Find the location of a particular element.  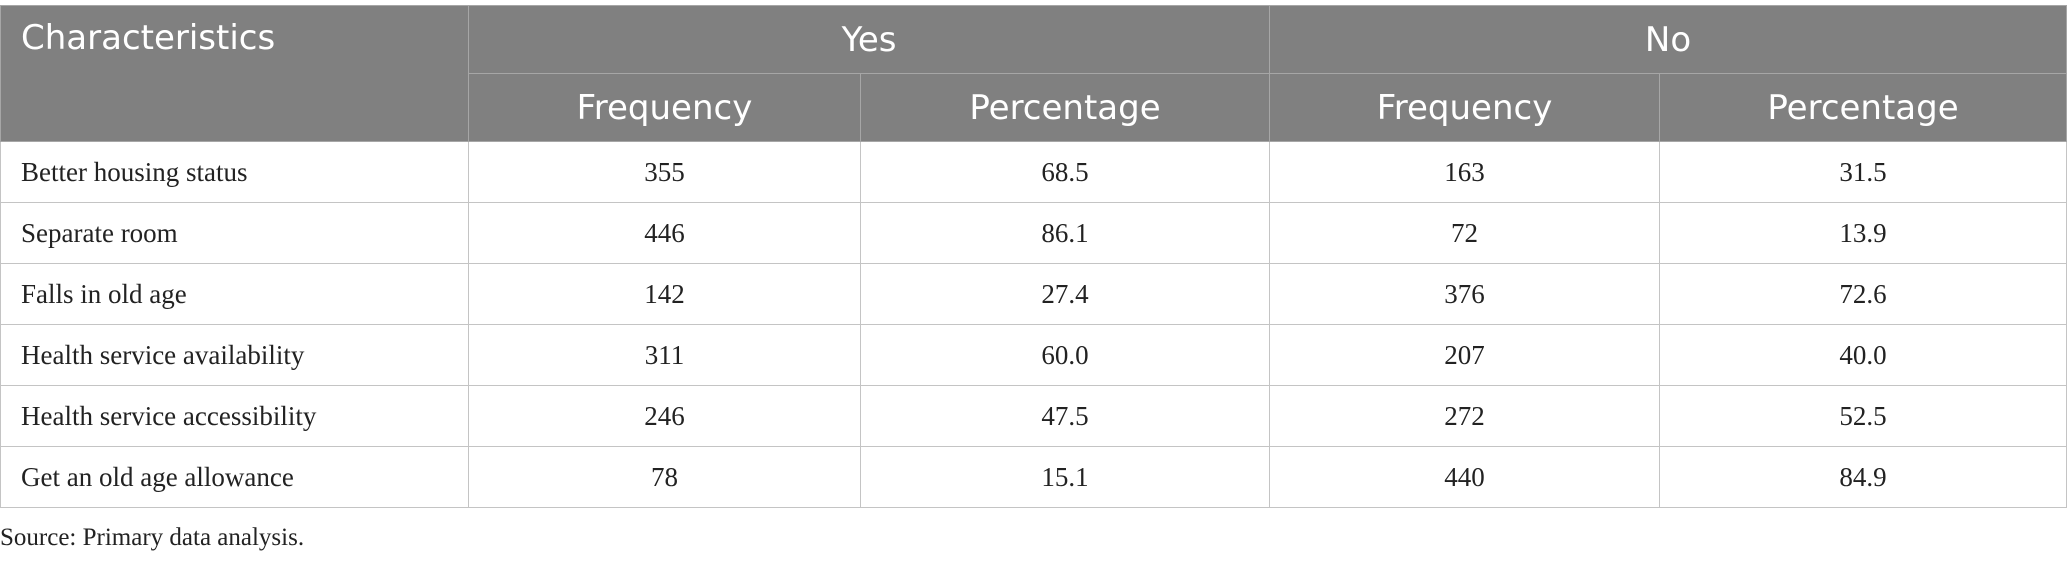

cell: 72 is located at coordinates (1465, 233).